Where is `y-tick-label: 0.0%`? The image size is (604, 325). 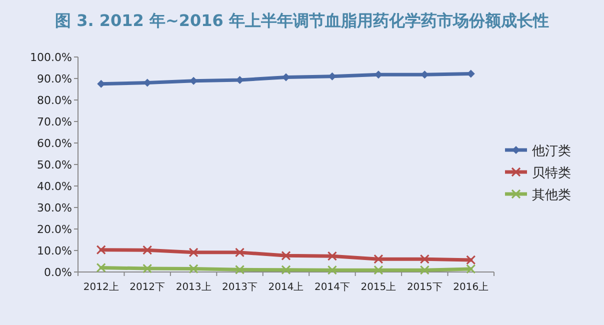
y-tick-label: 0.0% is located at coordinates (58, 272).